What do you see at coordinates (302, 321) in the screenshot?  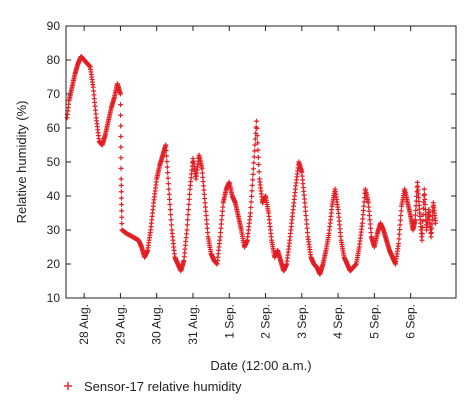 I see `x-tick-label: 3 Sep.` at bounding box center [302, 321].